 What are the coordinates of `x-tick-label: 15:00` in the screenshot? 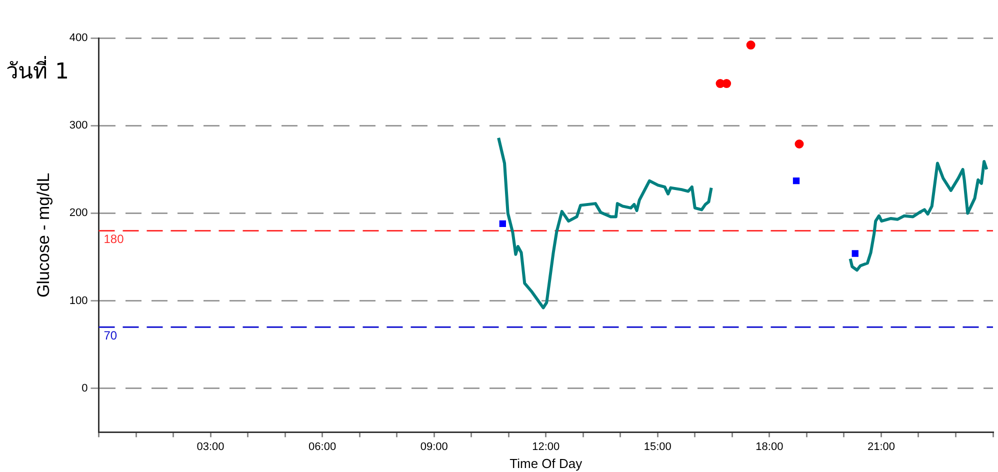 It's located at (658, 446).